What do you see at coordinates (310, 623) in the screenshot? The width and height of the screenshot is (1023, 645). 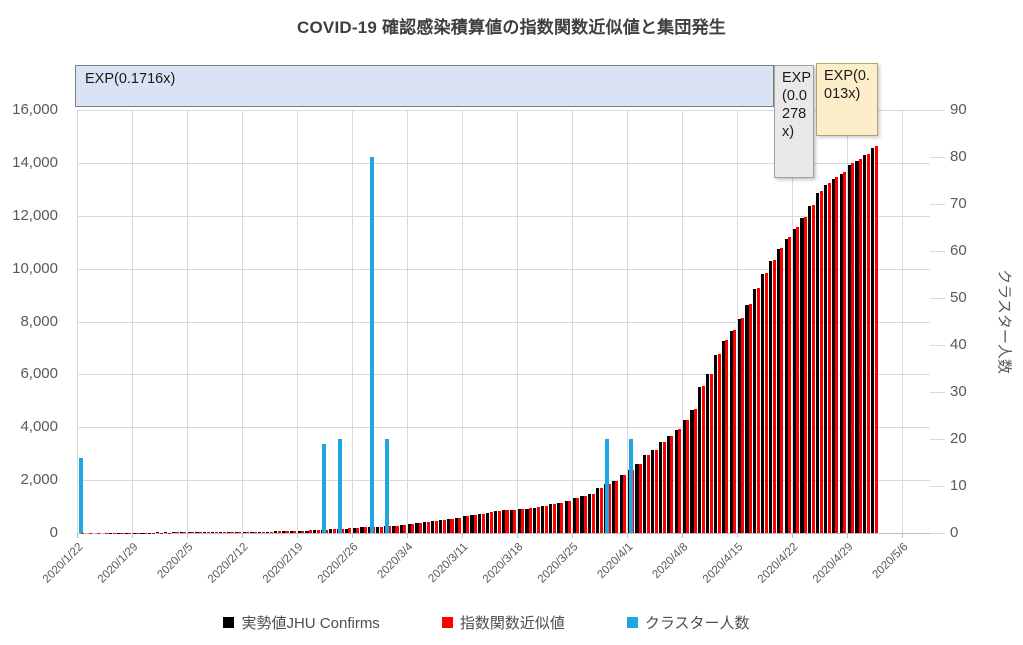 I see `legend-label-actual: 実勢値JHU Confirms` at bounding box center [310, 623].